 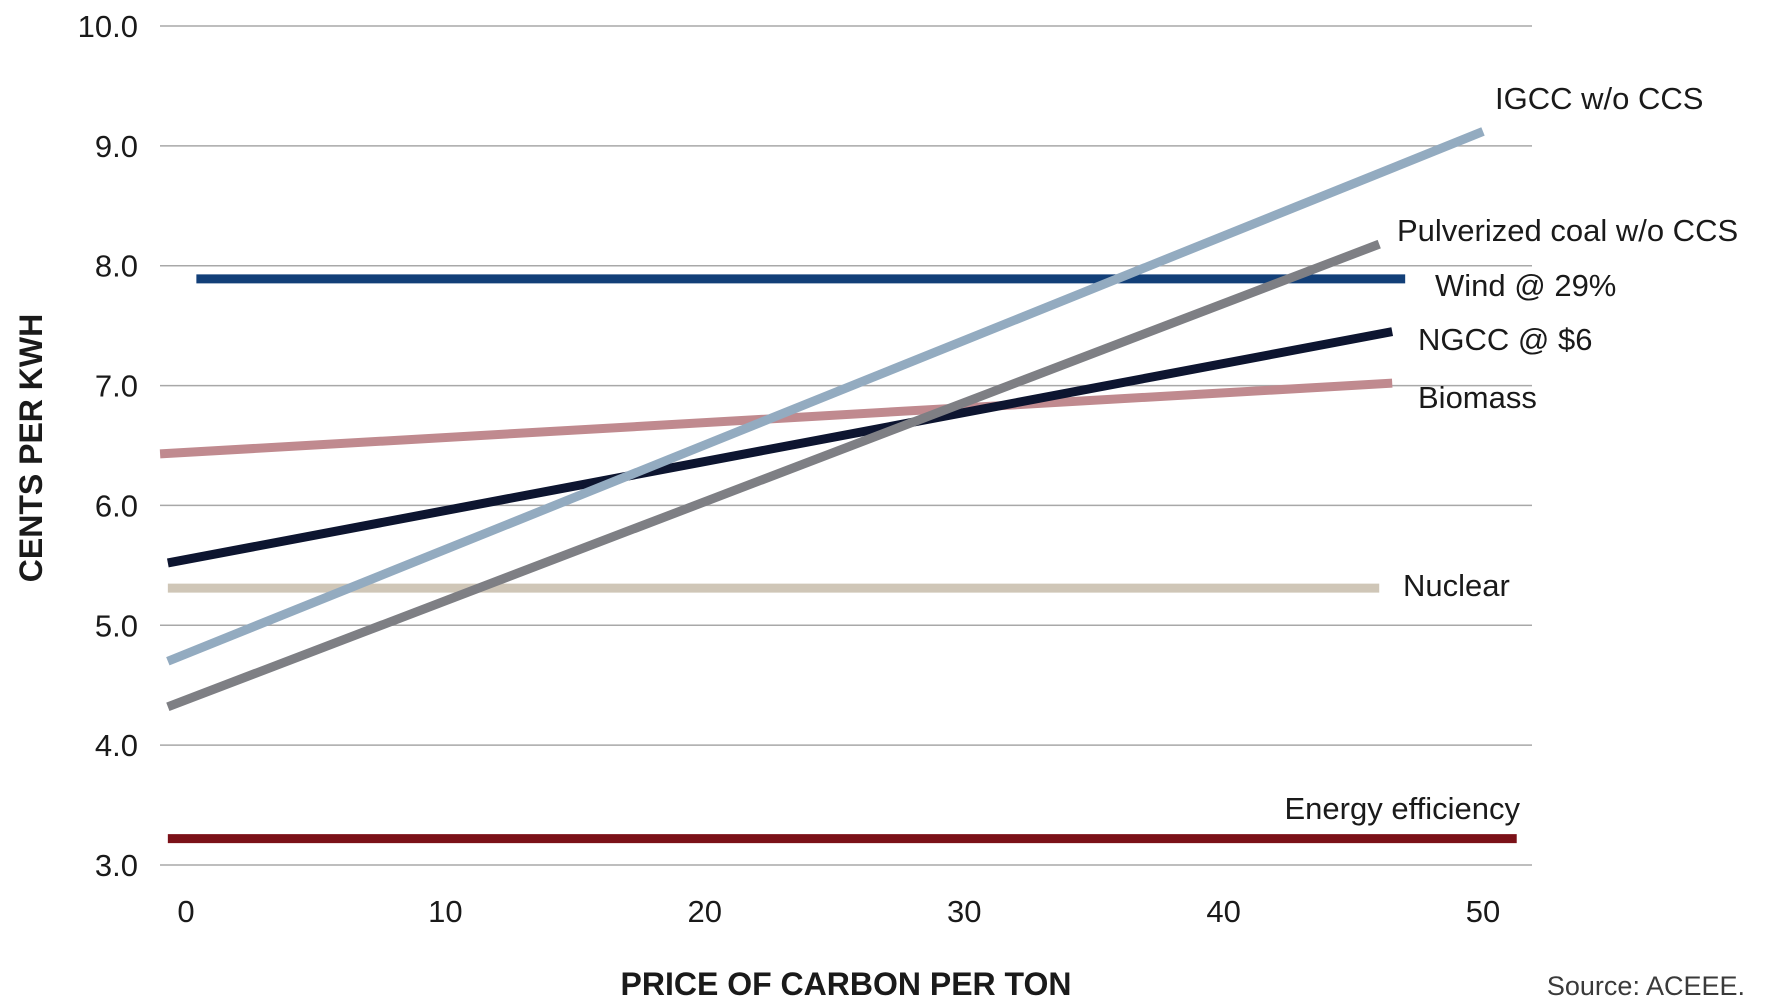 I want to click on series-label-ngcc-6: NGCC @ $6, so click(x=1505, y=339).